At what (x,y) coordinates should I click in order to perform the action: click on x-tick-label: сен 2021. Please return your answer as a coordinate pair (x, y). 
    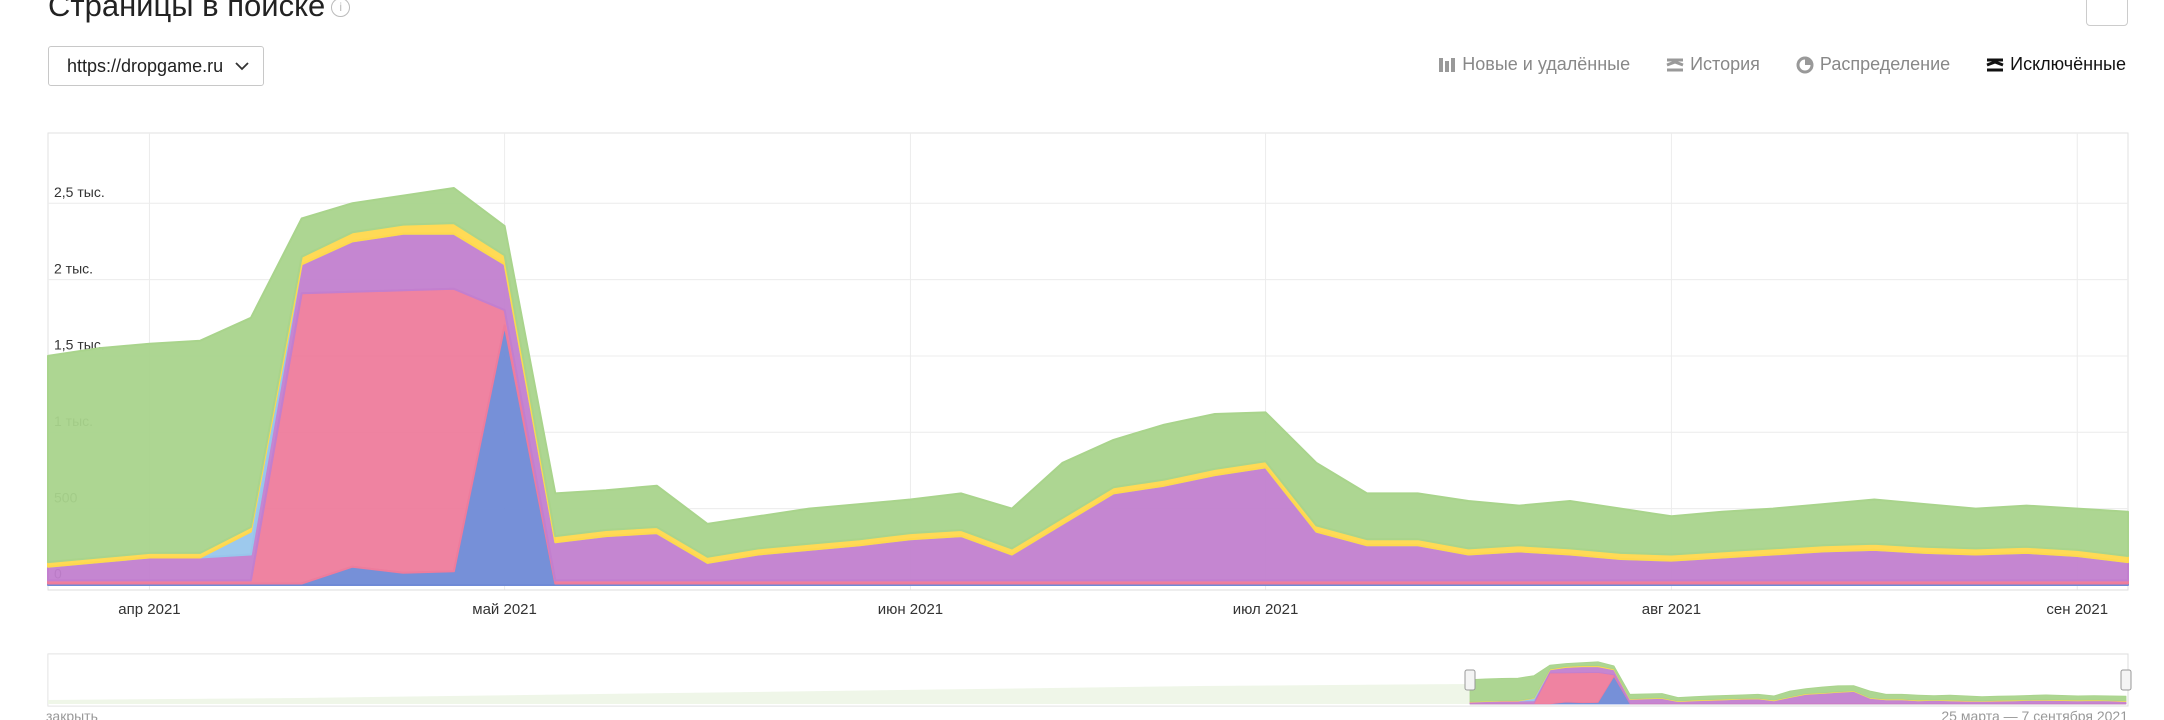
    Looking at the image, I should click on (2077, 609).